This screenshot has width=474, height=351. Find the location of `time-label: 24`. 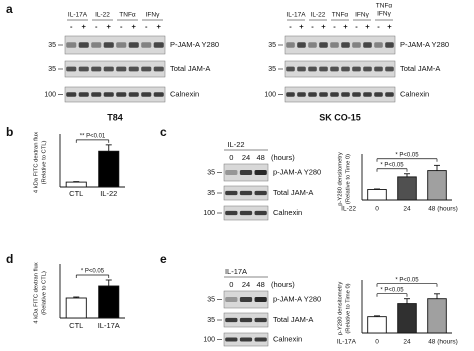

time-label: 24 is located at coordinates (246, 157).